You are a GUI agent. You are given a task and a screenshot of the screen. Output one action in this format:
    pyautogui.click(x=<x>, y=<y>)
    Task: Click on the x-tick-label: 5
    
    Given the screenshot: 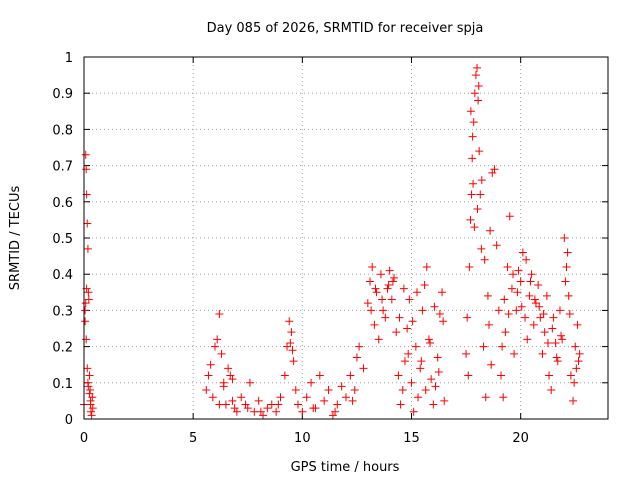 What is the action you would take?
    pyautogui.click(x=193, y=438)
    